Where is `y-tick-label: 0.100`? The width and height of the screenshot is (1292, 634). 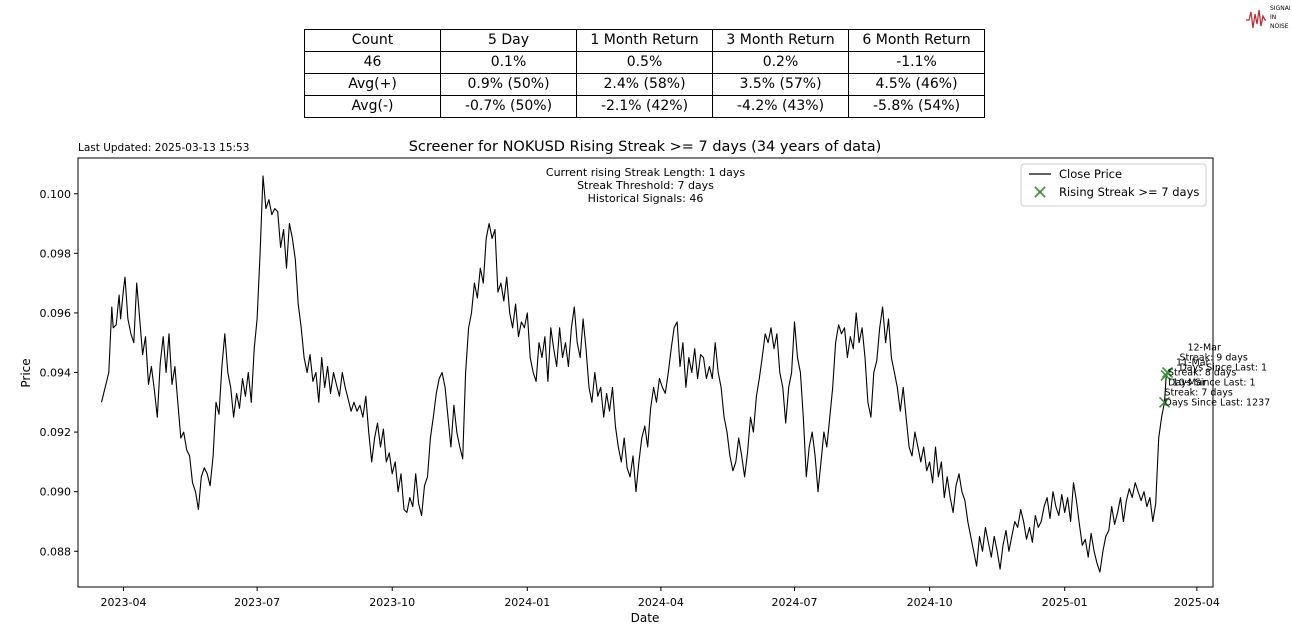
y-tick-label: 0.100 is located at coordinates (56, 194).